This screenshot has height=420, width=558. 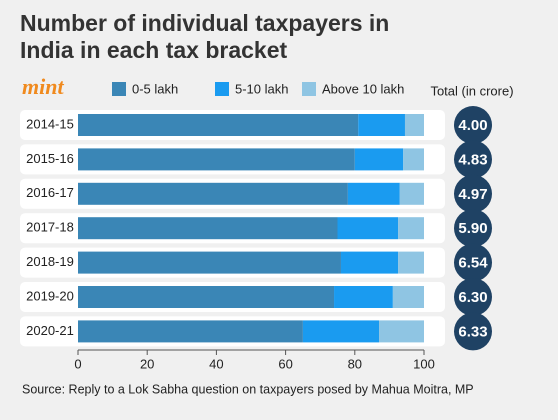 What do you see at coordinates (50, 330) in the screenshot?
I see `y-tick-label: 2020-21` at bounding box center [50, 330].